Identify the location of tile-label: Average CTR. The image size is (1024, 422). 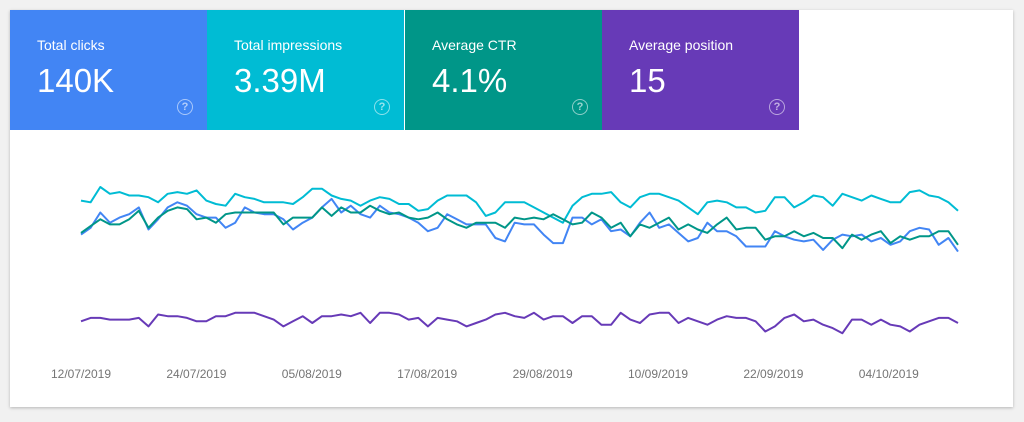
(474, 45).